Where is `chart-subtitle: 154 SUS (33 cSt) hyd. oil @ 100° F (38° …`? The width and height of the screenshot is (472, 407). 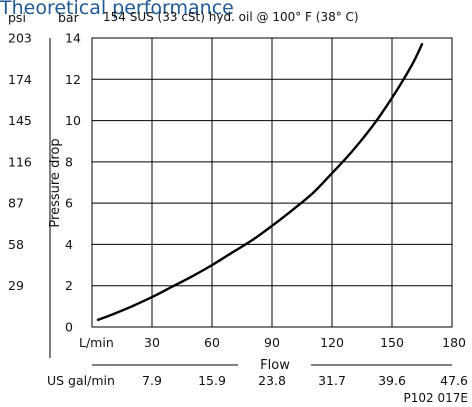 chart-subtitle: 154 SUS (33 cSt) hyd. oil @ 100° F (38° … is located at coordinates (231, 17).